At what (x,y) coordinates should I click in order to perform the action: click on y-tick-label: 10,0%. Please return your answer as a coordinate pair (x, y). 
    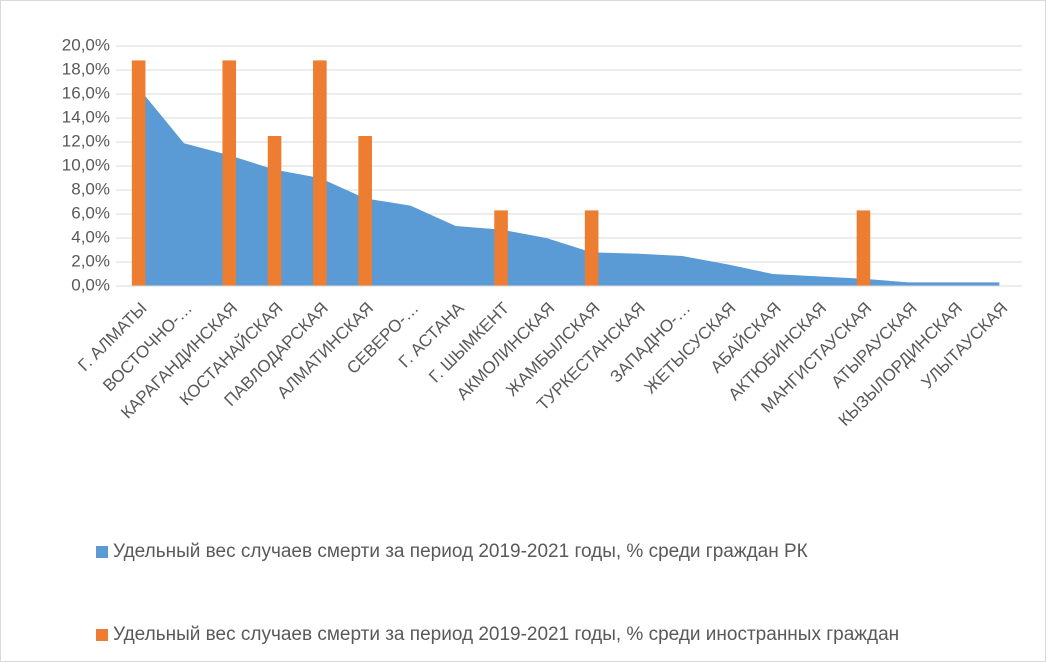
    Looking at the image, I should click on (86, 164).